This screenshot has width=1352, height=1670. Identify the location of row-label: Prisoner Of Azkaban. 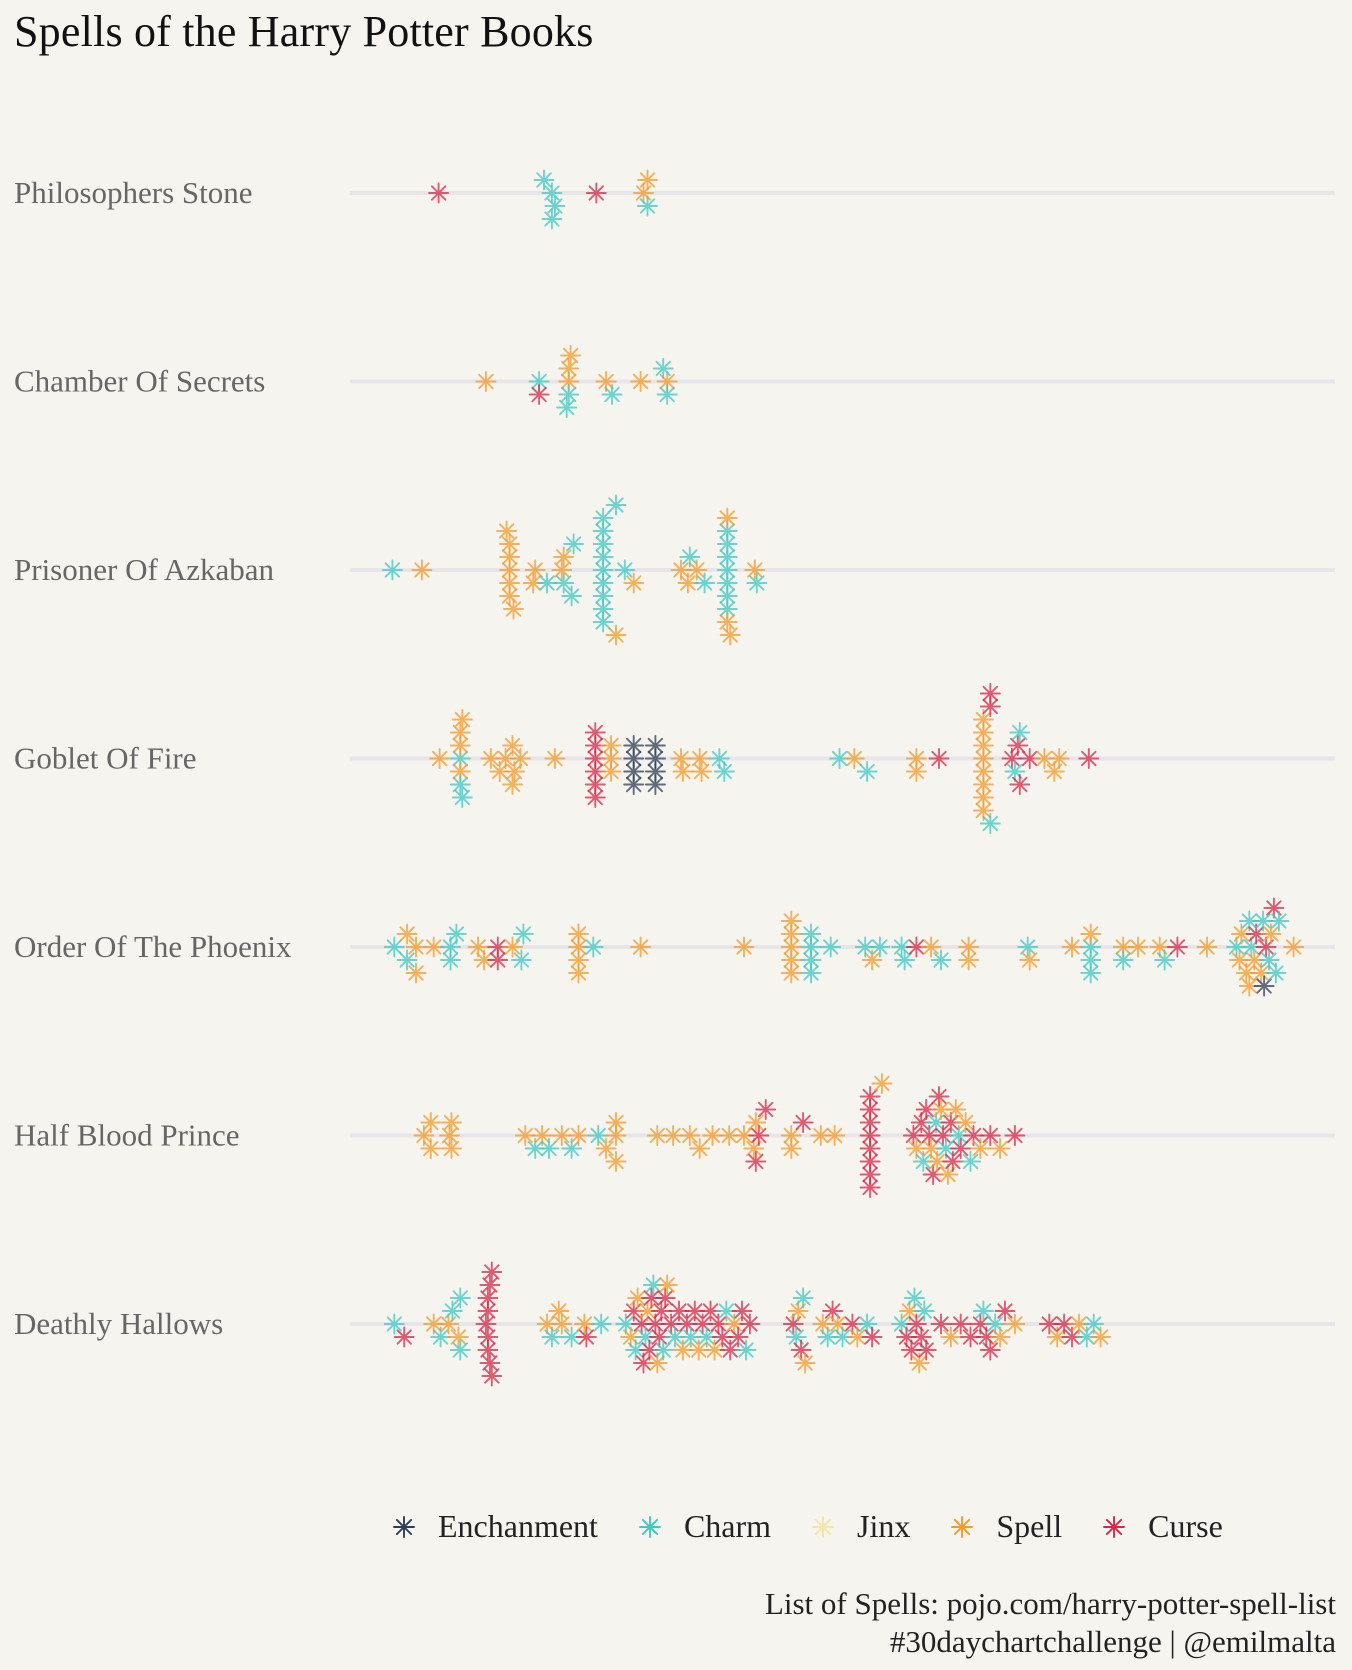
(144, 569).